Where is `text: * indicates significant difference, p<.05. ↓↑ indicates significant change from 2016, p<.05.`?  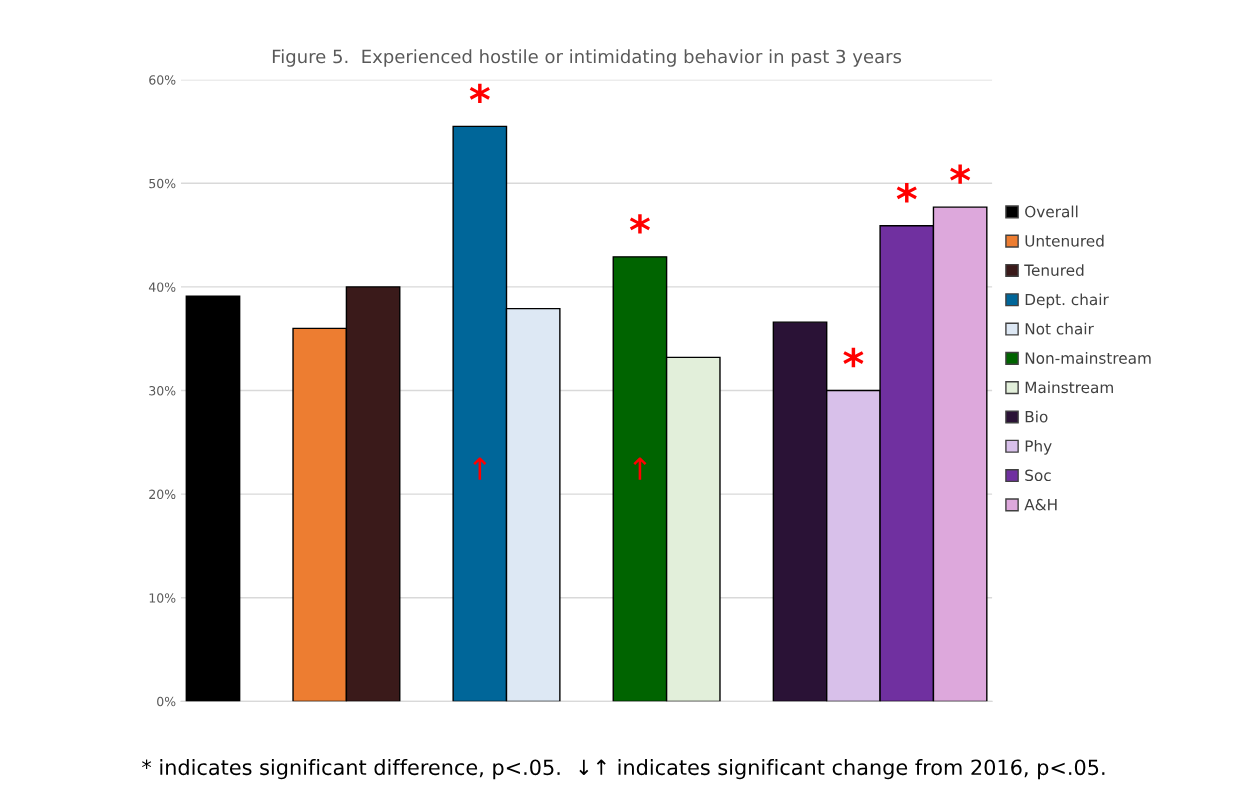 text: * indicates significant difference, p<.05. ↓↑ indicates significant change from 2016, p<.05. is located at coordinates (623, 769).